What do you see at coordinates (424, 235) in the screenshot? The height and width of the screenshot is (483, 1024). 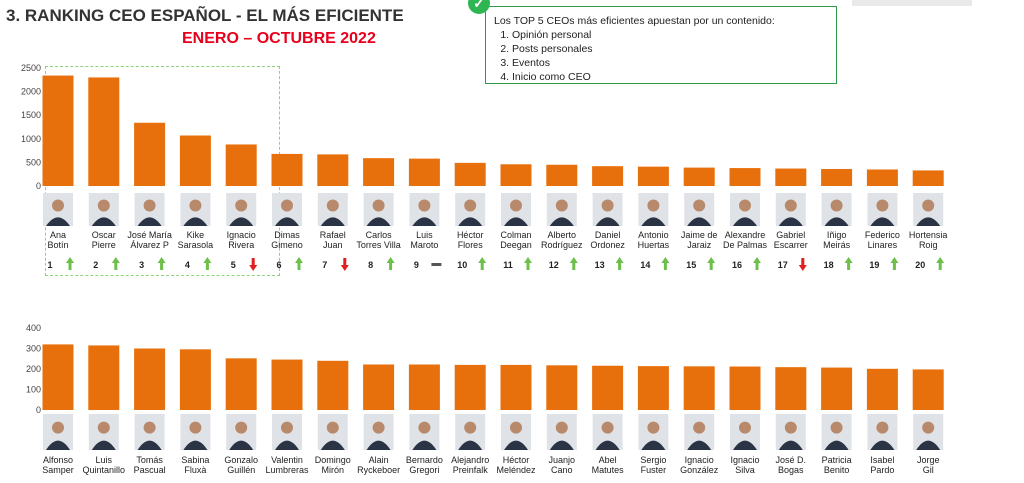 I see `ceo-name-line1: Luis` at bounding box center [424, 235].